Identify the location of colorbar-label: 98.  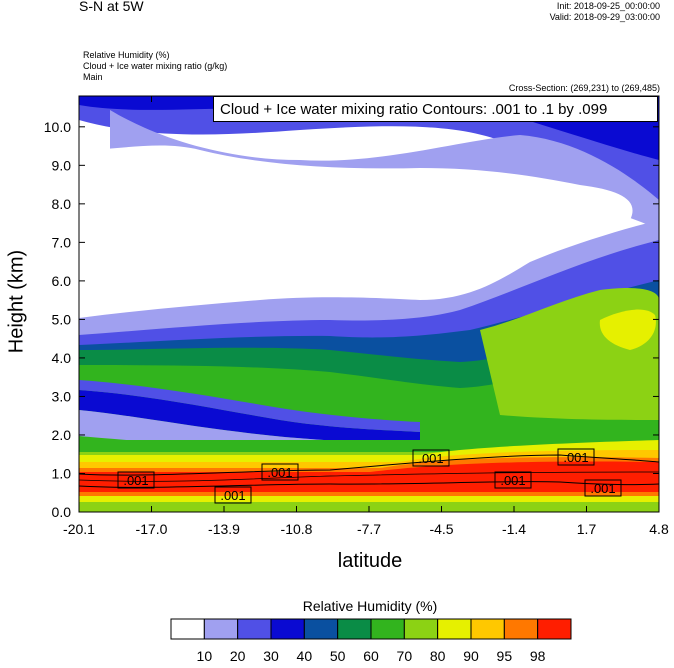
(538, 656).